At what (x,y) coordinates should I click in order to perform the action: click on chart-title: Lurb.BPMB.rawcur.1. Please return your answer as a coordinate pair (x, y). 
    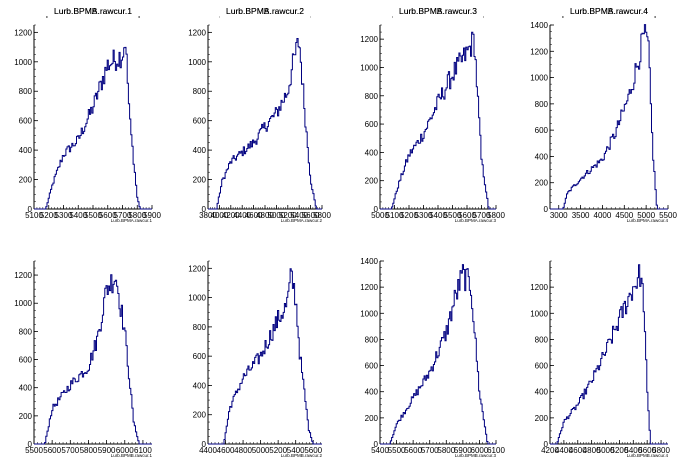
    Looking at the image, I should click on (93, 11).